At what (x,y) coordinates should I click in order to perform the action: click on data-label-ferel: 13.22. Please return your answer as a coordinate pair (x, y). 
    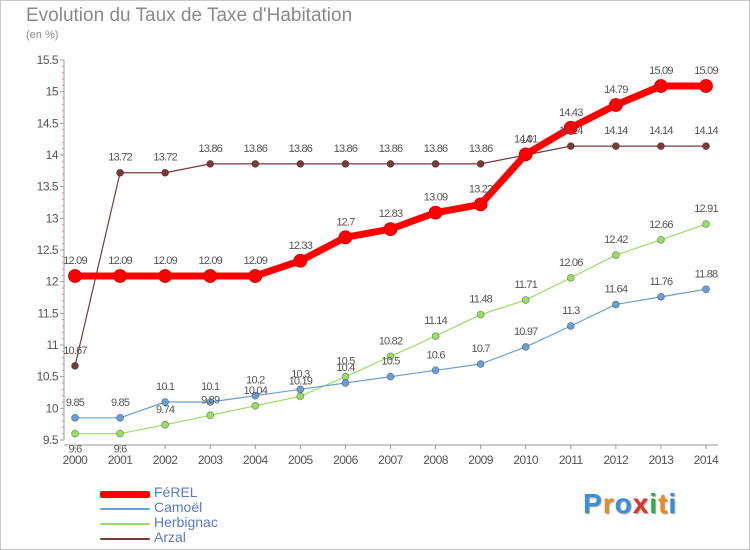
    Looking at the image, I should click on (481, 189).